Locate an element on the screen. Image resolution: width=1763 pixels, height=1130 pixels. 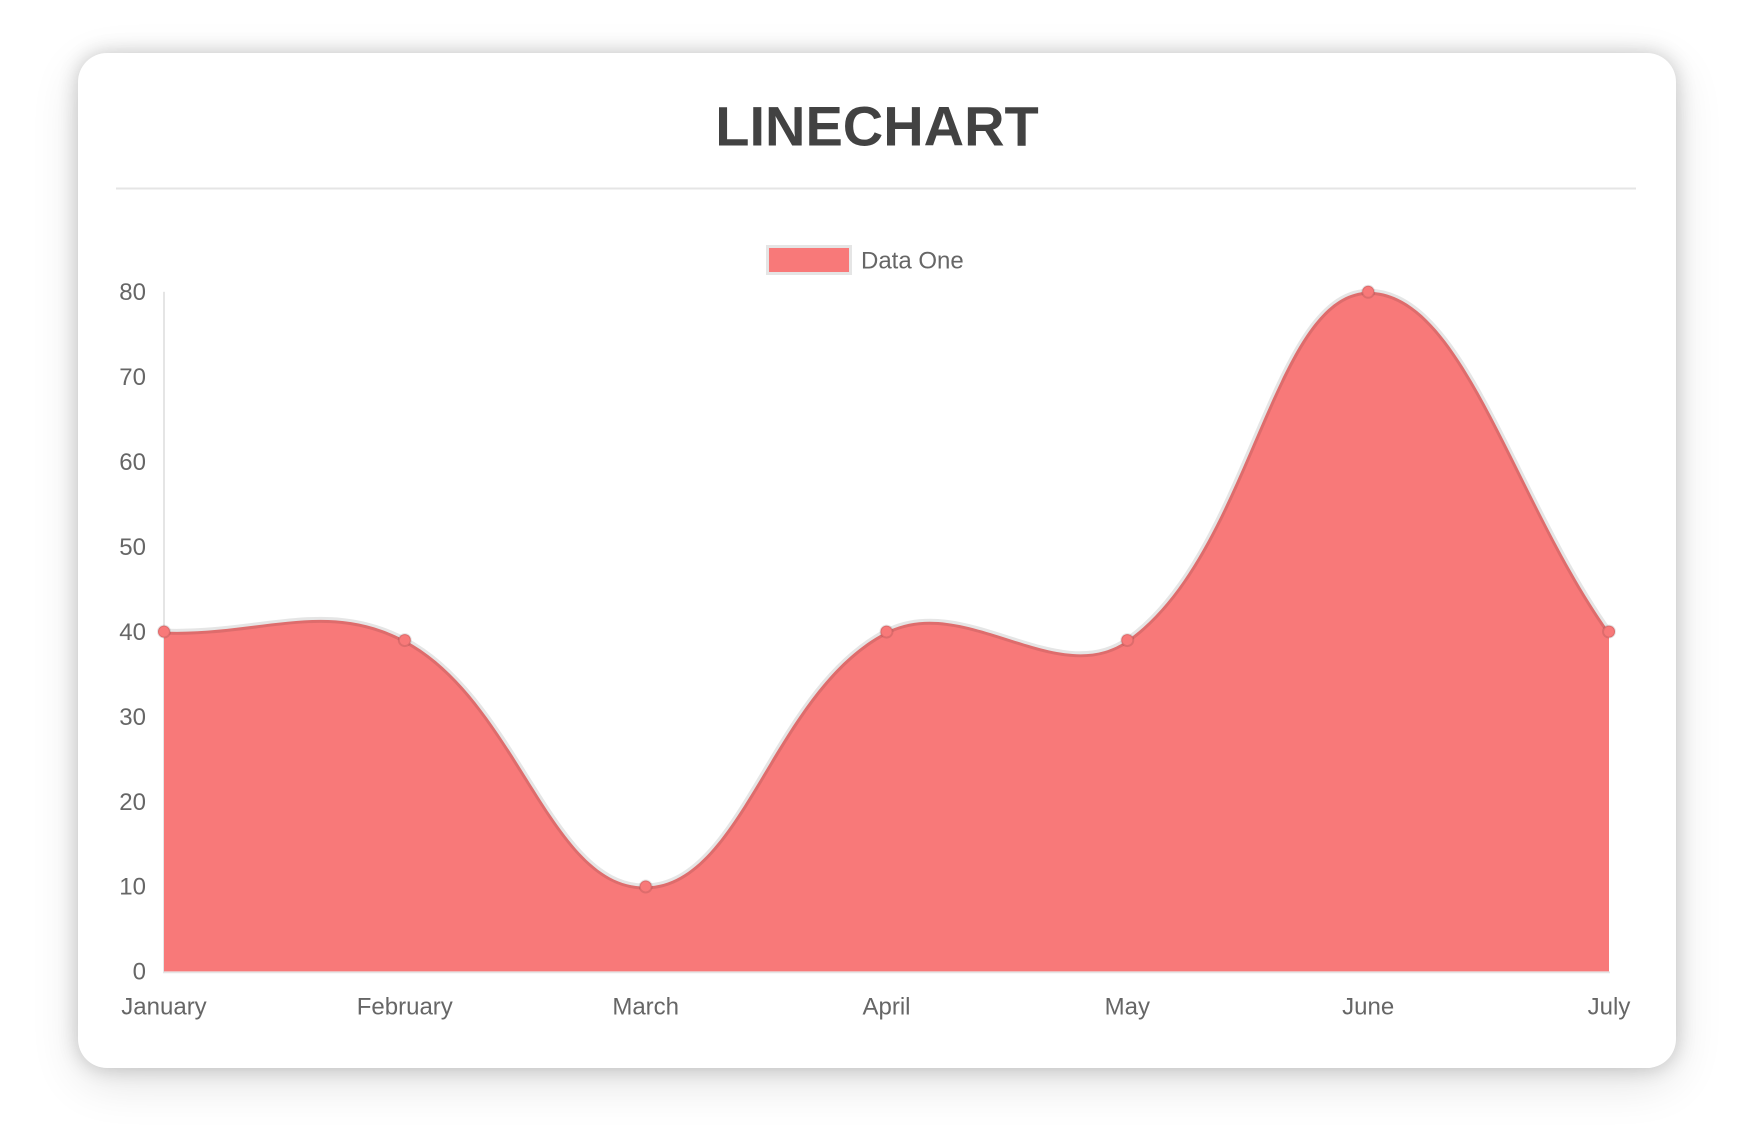
svg-text: 30 is located at coordinates (132, 717).